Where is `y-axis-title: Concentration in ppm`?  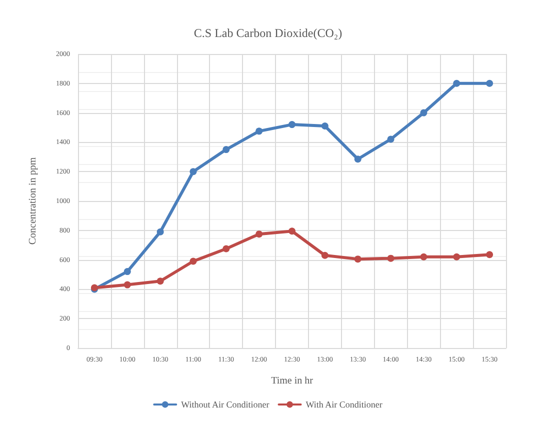 y-axis-title: Concentration in ppm is located at coordinates (33, 201).